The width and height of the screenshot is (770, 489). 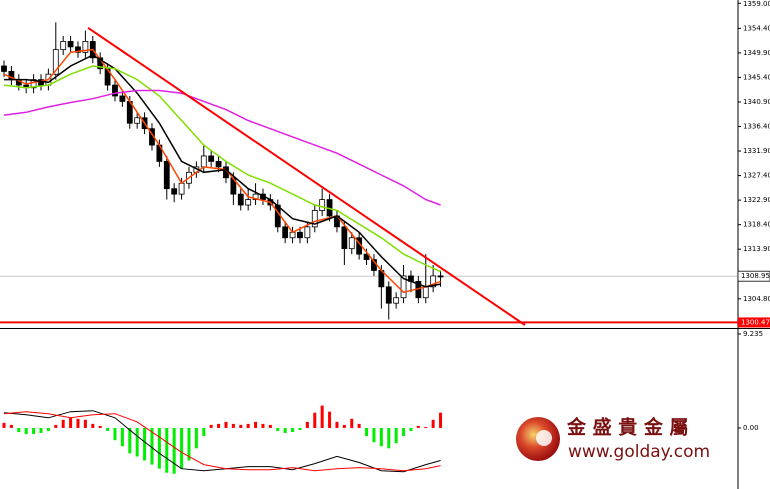 I want to click on y-tick-label: 0.00, so click(x=751, y=428).